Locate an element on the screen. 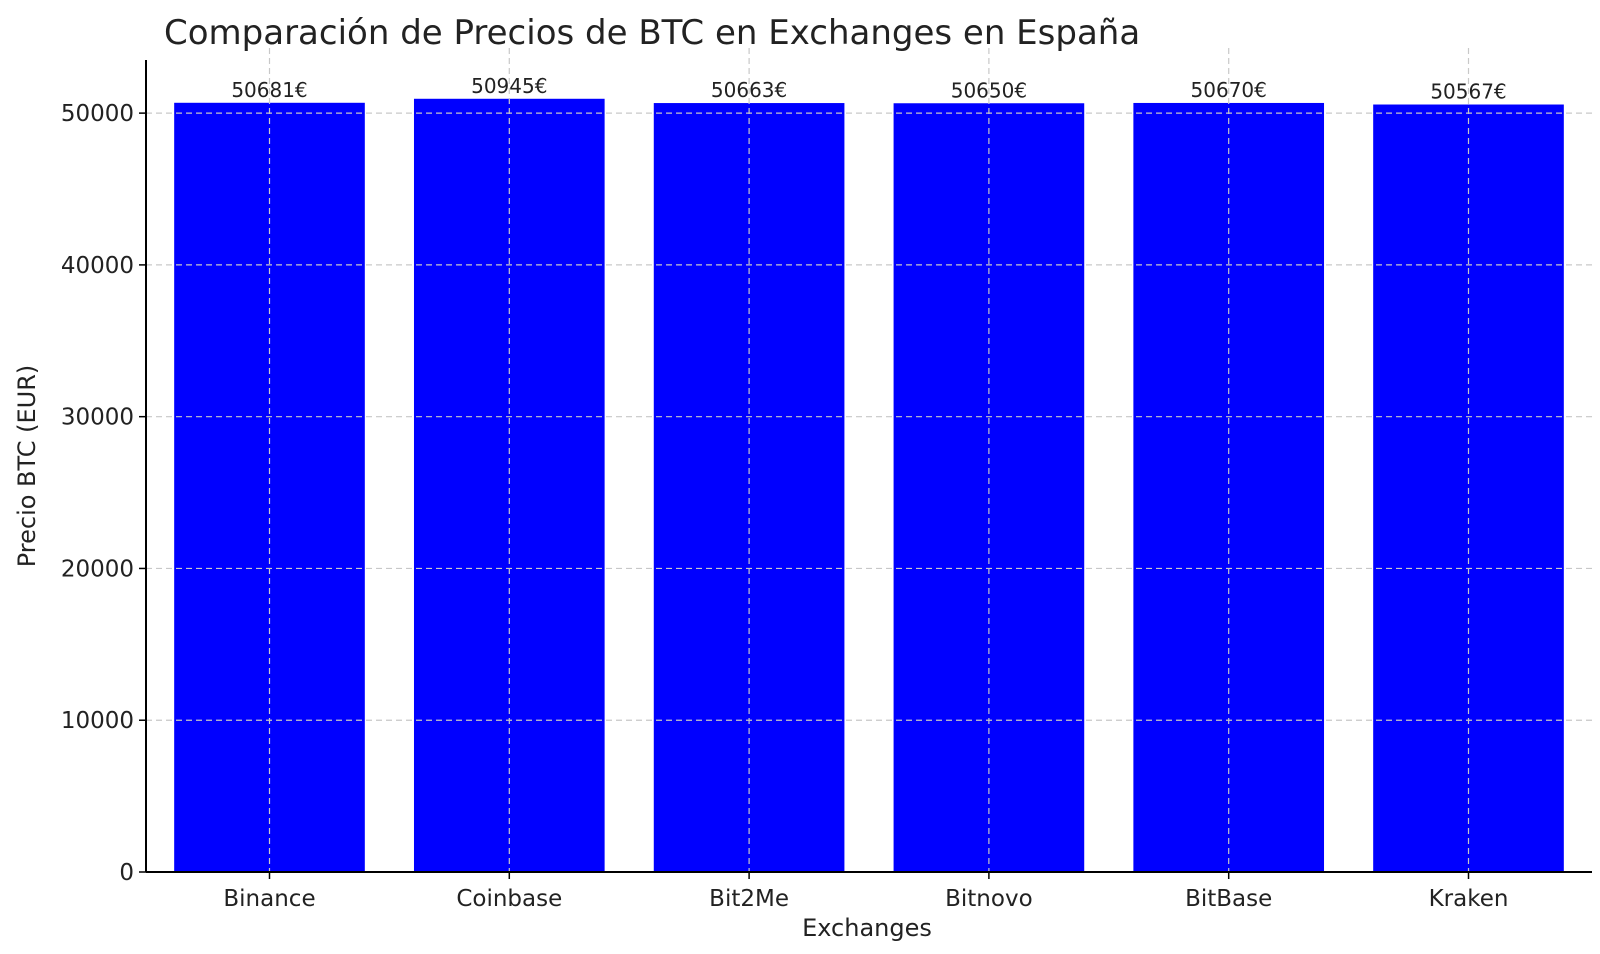 The width and height of the screenshot is (1600, 954). y-axis-ticks: 0 10000 20000 30000 40000 50000 is located at coordinates (103, 493).